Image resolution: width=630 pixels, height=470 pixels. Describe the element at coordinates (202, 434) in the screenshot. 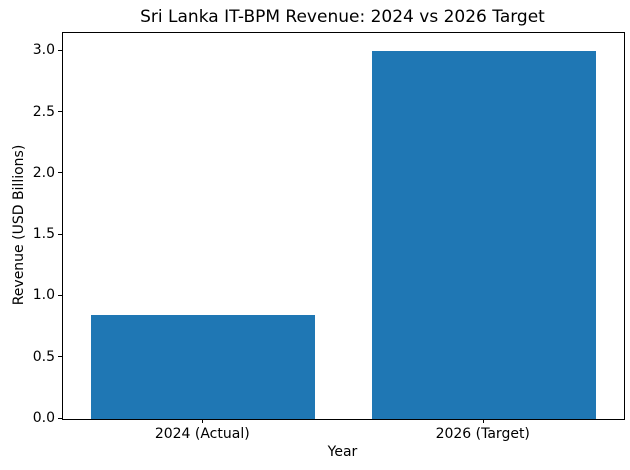

I see `x-tick-label-0: 2024 (Actual)` at that location.